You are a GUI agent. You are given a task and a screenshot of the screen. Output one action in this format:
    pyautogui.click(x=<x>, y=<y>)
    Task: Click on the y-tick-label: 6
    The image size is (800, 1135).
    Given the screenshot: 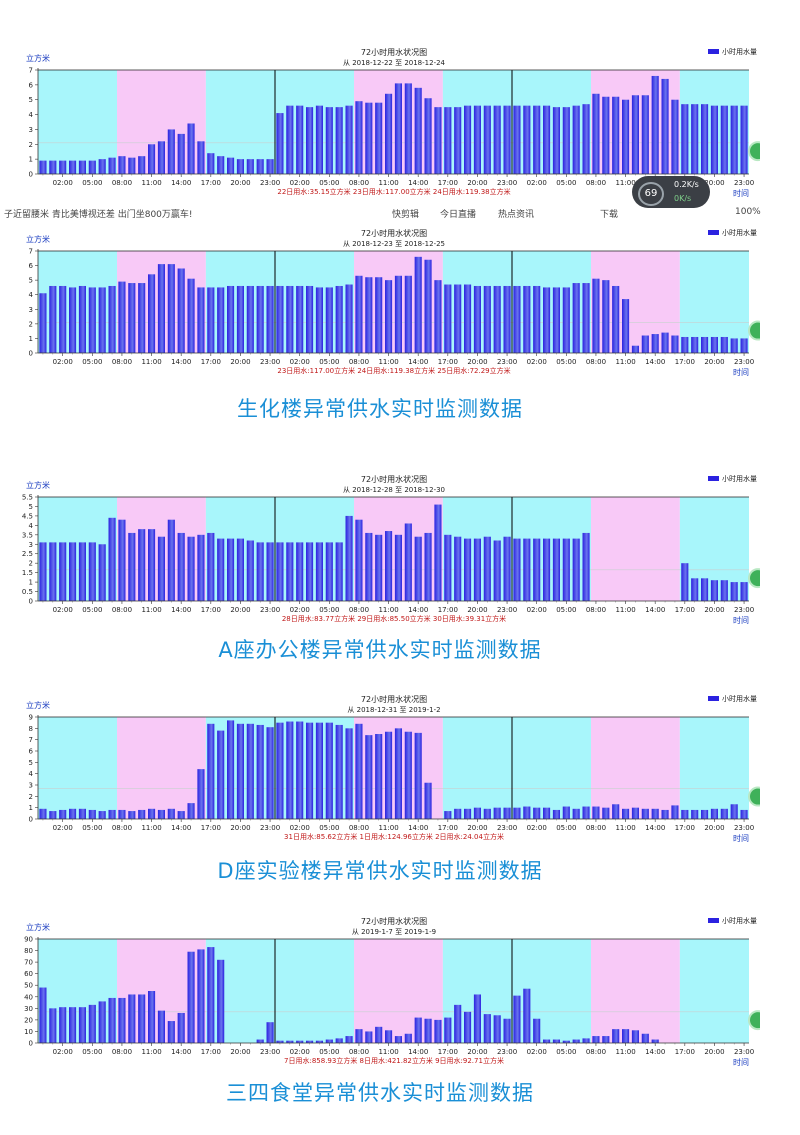 What is the action you would take?
    pyautogui.click(x=31, y=266)
    